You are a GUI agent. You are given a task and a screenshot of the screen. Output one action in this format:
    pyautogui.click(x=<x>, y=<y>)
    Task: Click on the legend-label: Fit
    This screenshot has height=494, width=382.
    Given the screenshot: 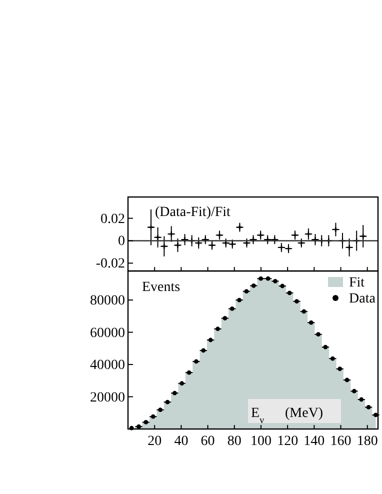 What is the action you would take?
    pyautogui.click(x=357, y=283)
    